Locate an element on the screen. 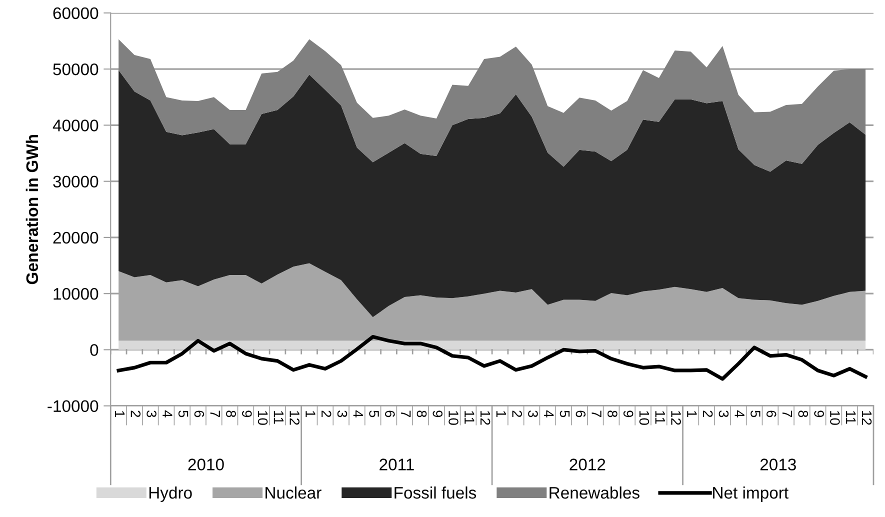 This screenshot has width=885, height=517. y-tick-label: -10000 is located at coordinates (73, 406).